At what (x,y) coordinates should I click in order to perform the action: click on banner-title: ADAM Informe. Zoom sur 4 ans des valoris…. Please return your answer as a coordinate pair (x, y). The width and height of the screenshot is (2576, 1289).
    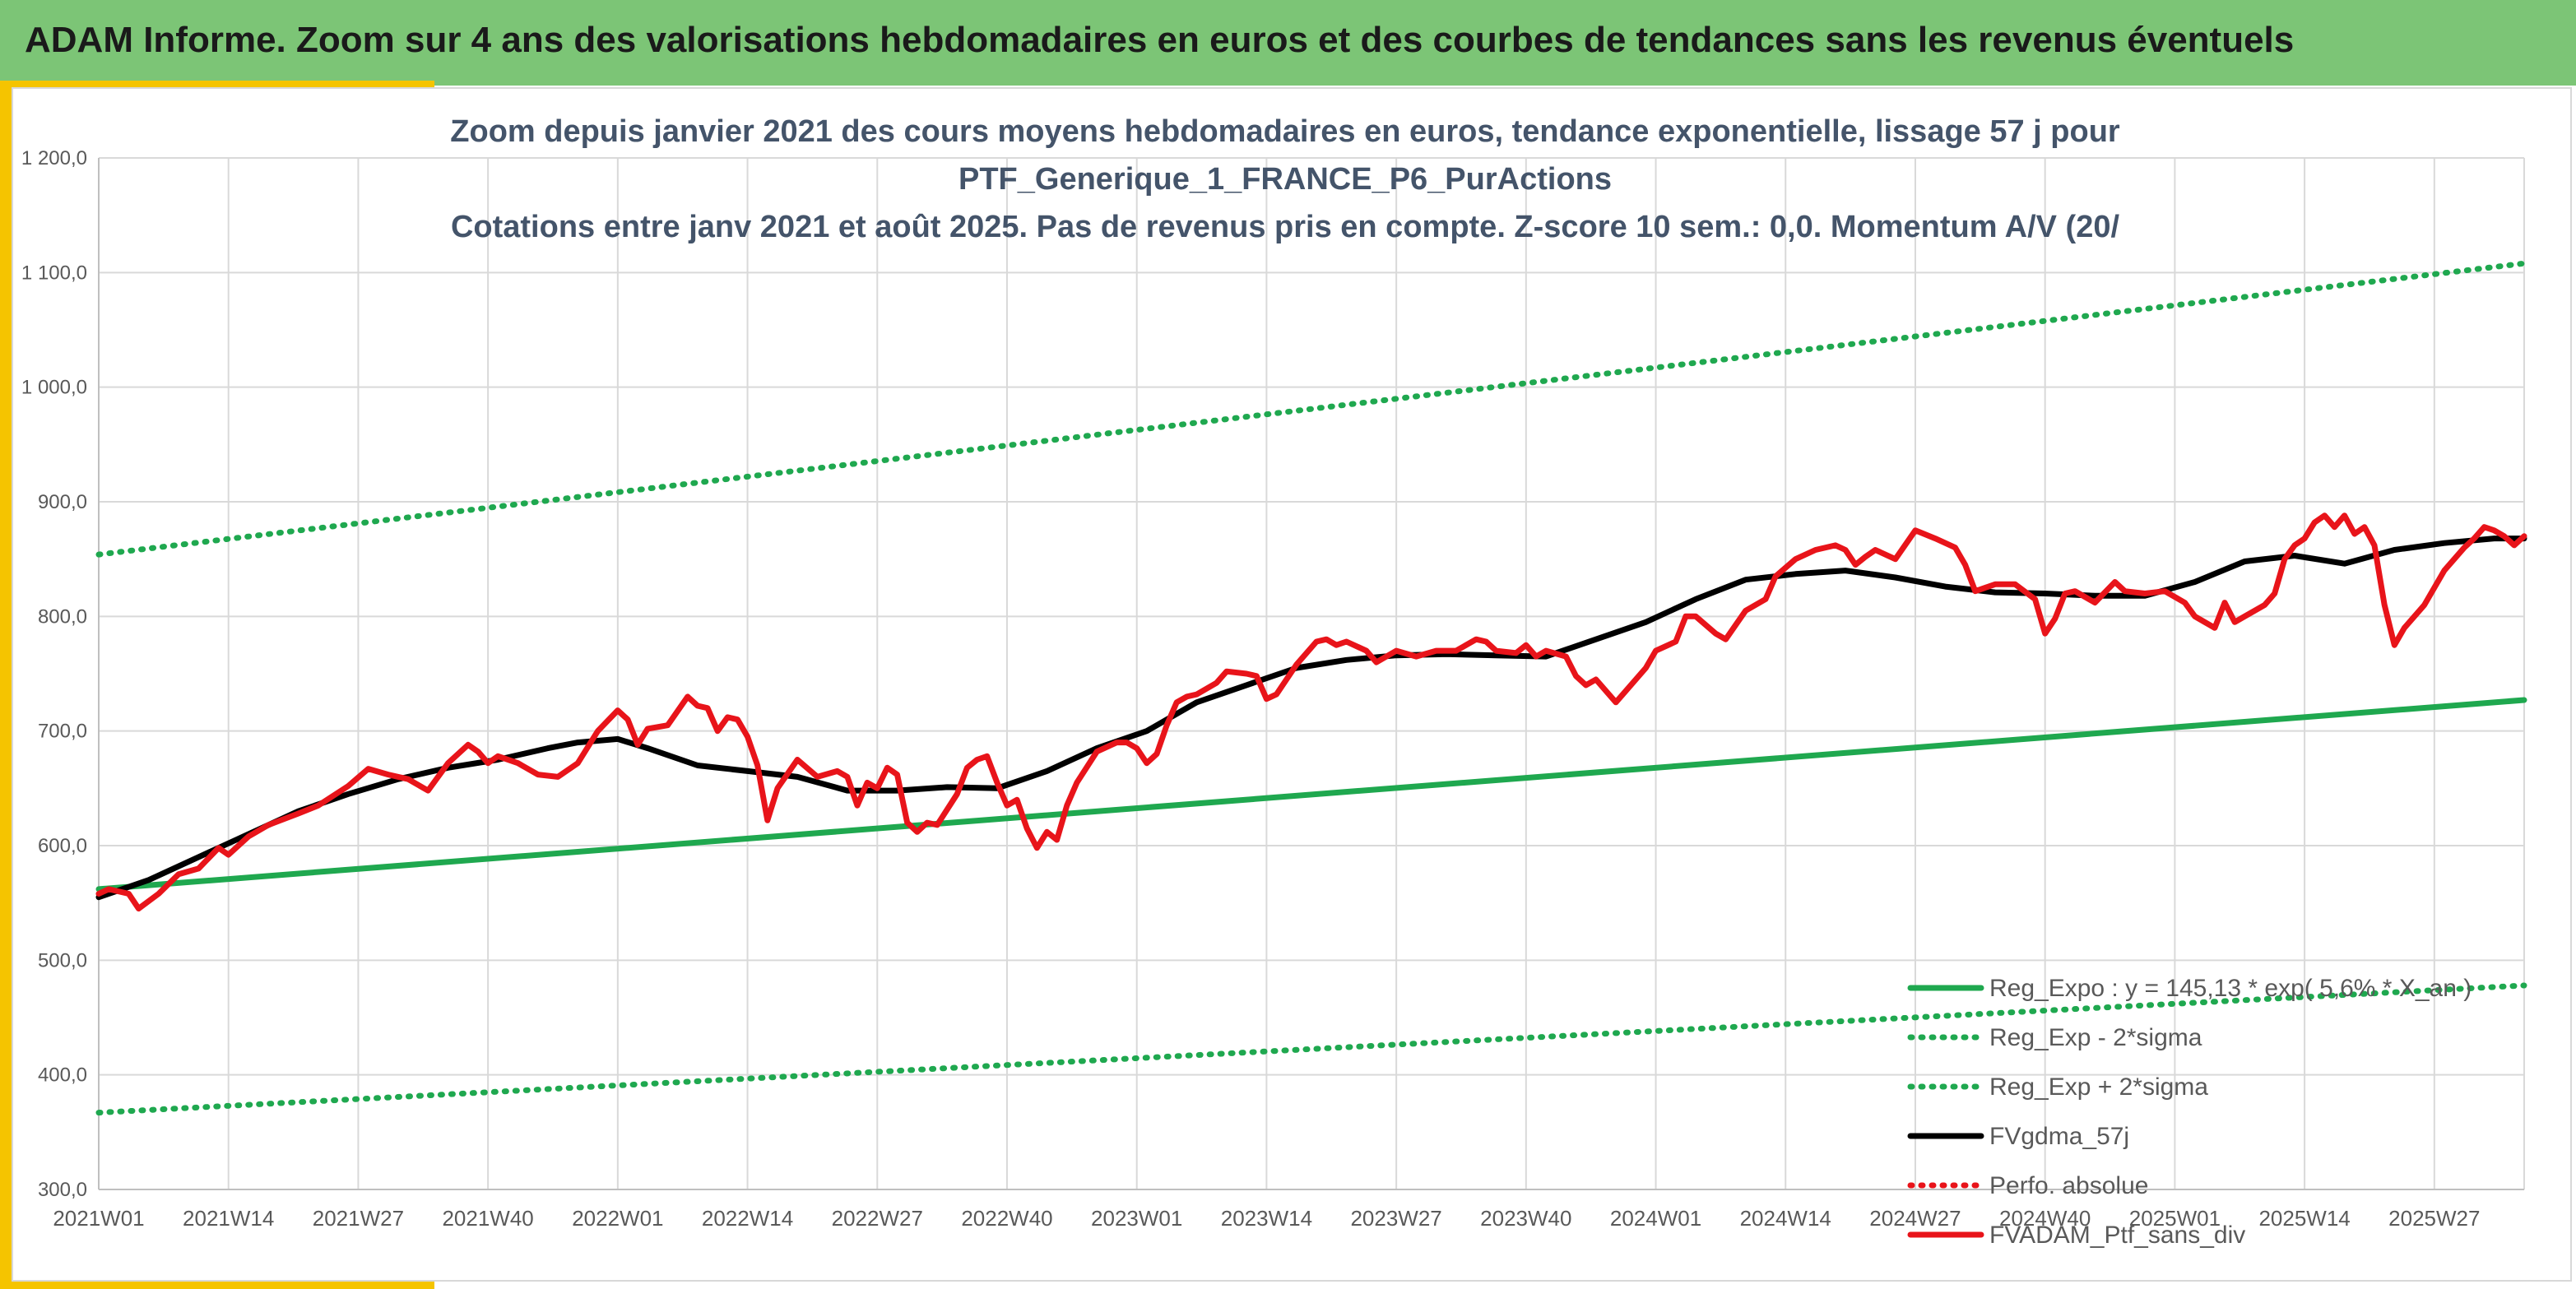
    Looking at the image, I should click on (1160, 40).